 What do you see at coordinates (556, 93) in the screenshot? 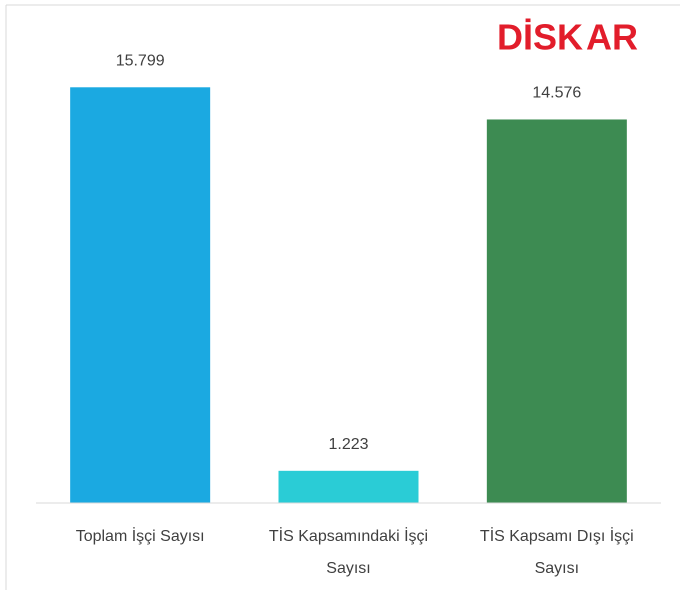
I see `data-label: 14.576` at bounding box center [556, 93].